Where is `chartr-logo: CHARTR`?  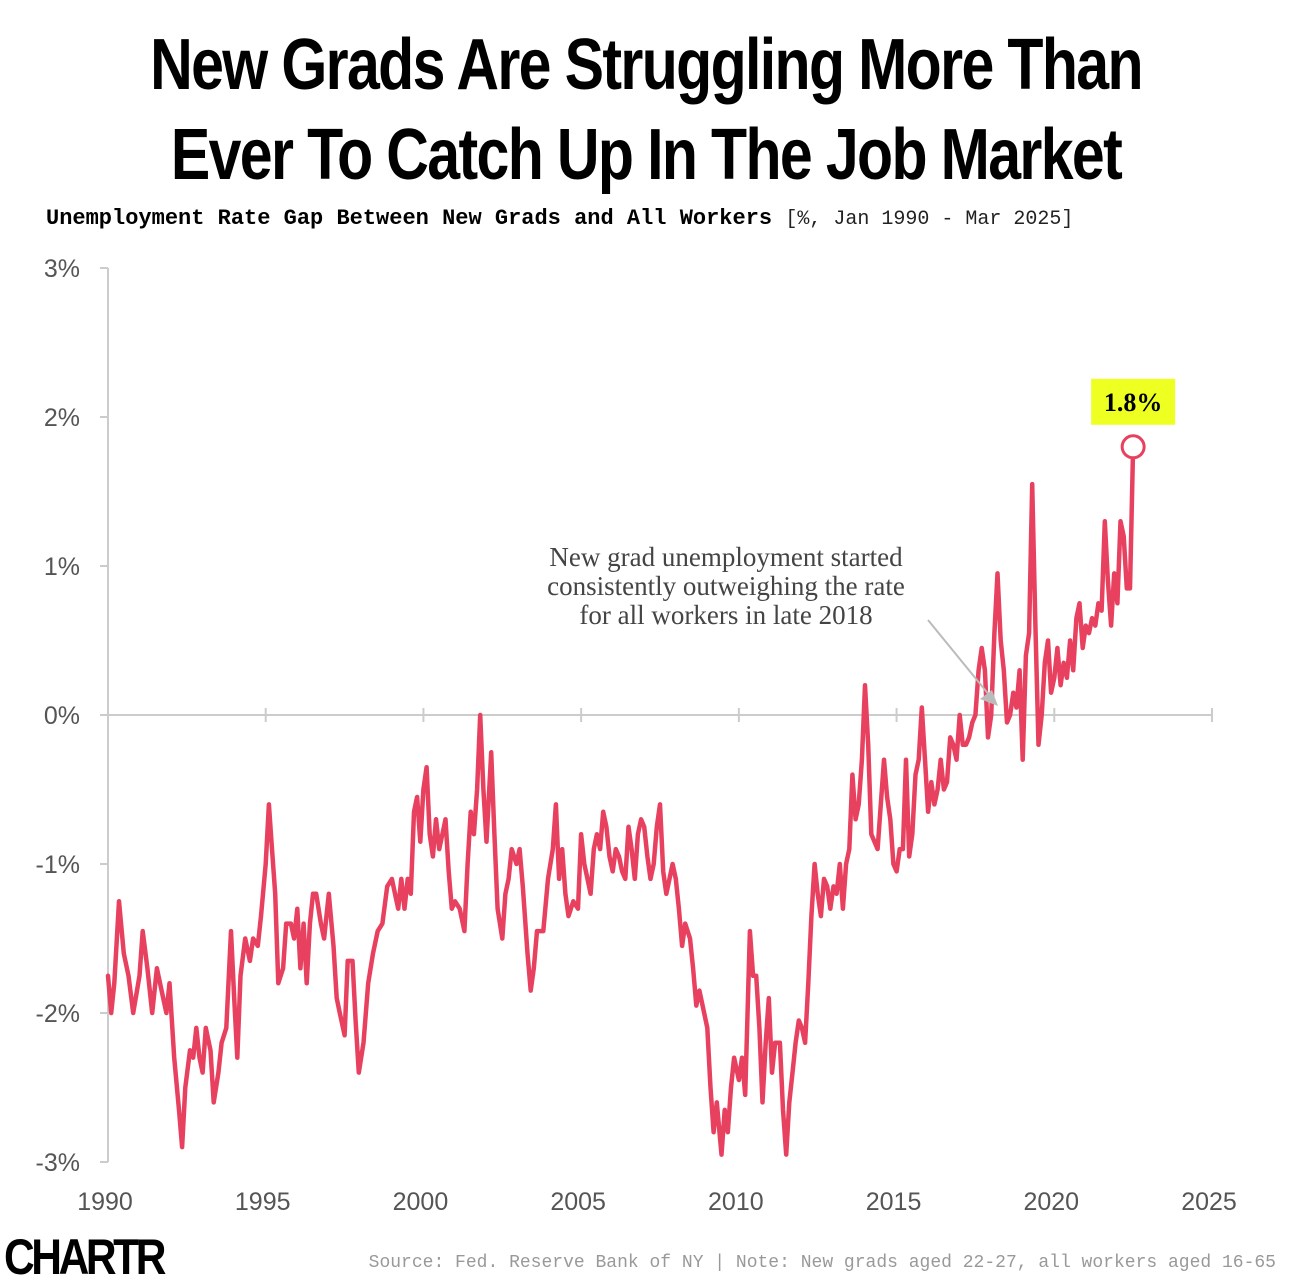
chartr-logo: CHARTR is located at coordinates (85, 1257).